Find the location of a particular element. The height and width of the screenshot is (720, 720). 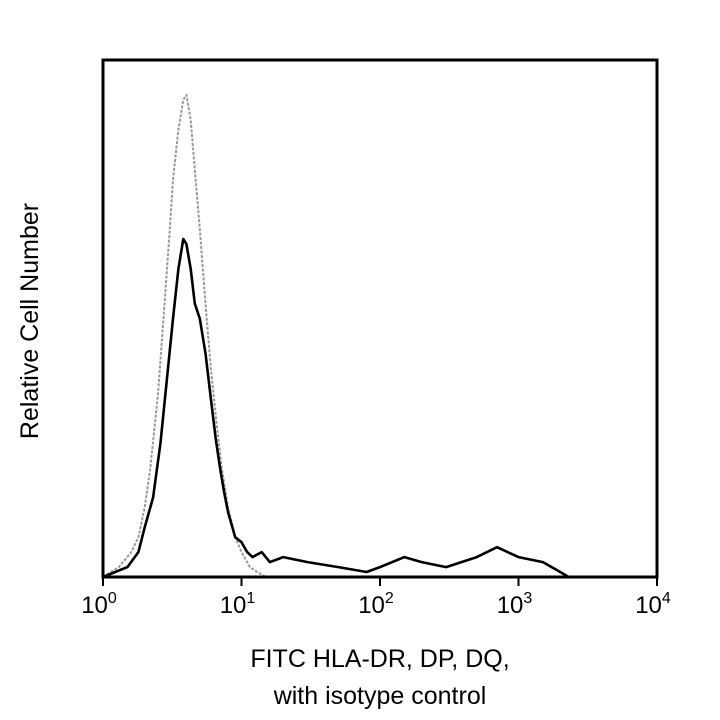

x-tick-layer: 10⁰ 10¹ 10² 10³ 10⁴ is located at coordinates (376, 598).